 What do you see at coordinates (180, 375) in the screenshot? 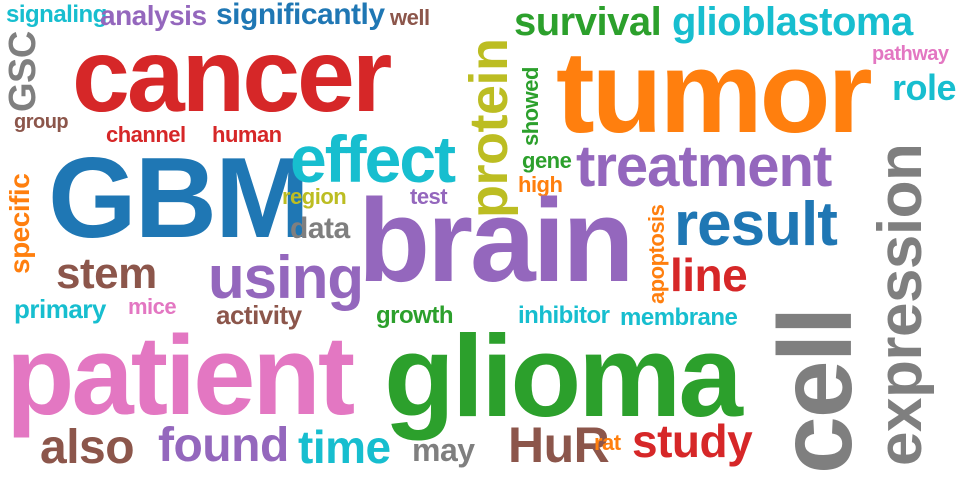
I see `word-patient: patient` at bounding box center [180, 375].